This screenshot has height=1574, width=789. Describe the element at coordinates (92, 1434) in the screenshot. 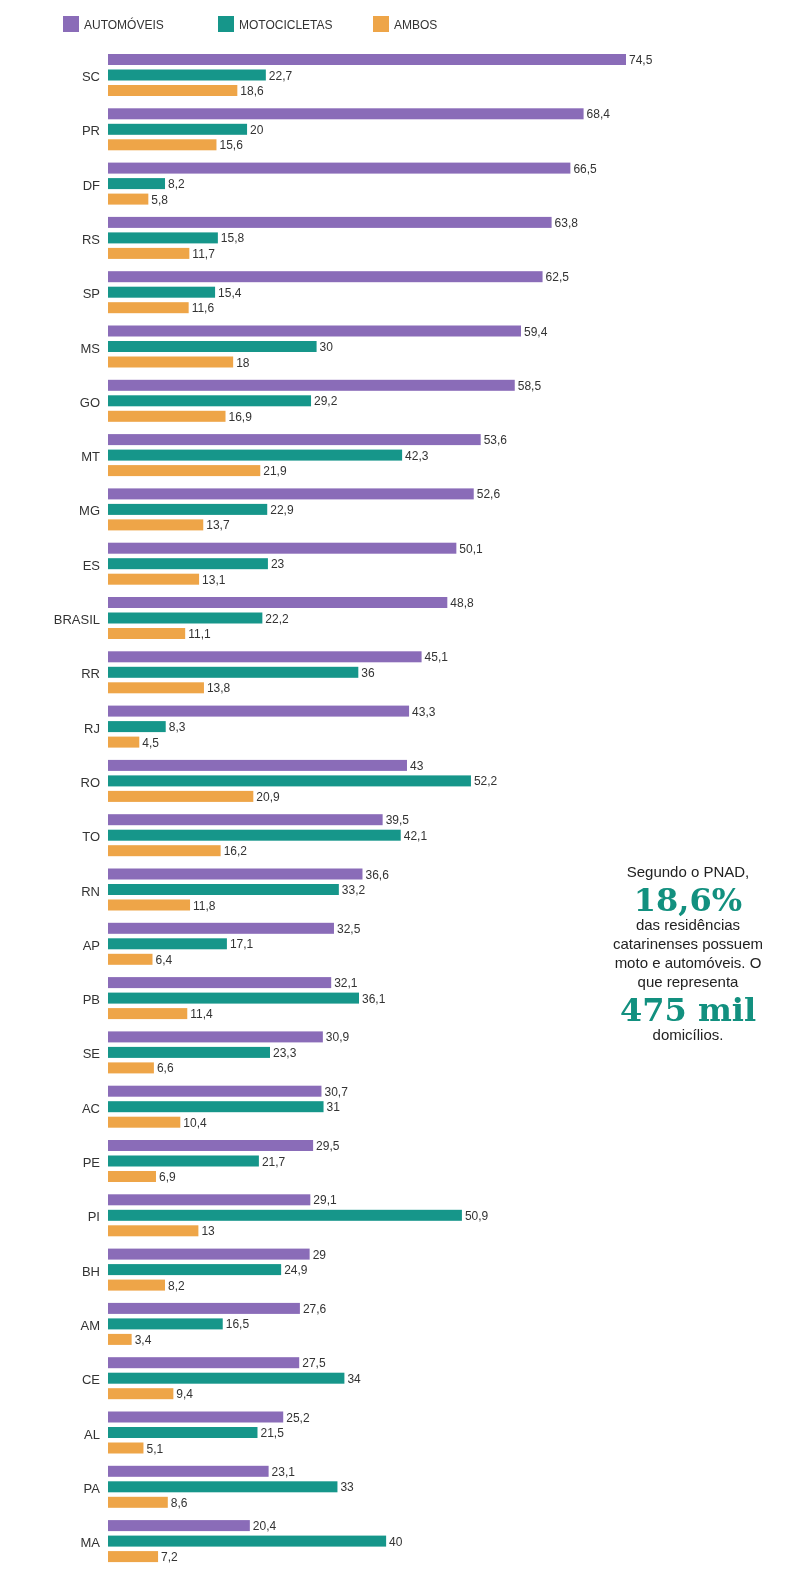

I see `y-tick-label: AL` at that location.